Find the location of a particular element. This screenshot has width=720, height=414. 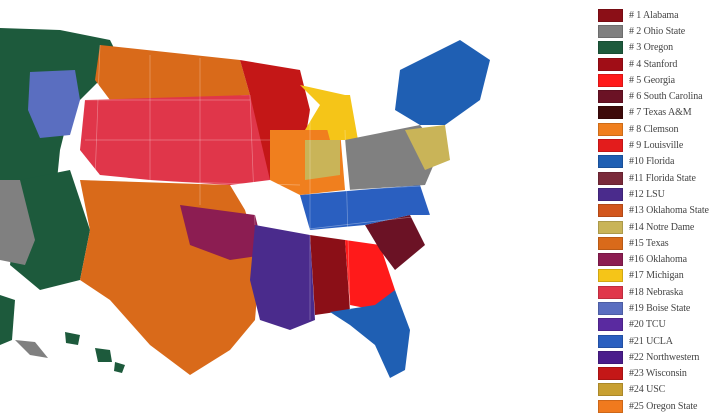

legend-item: #19 Boise State is located at coordinates (658, 308).